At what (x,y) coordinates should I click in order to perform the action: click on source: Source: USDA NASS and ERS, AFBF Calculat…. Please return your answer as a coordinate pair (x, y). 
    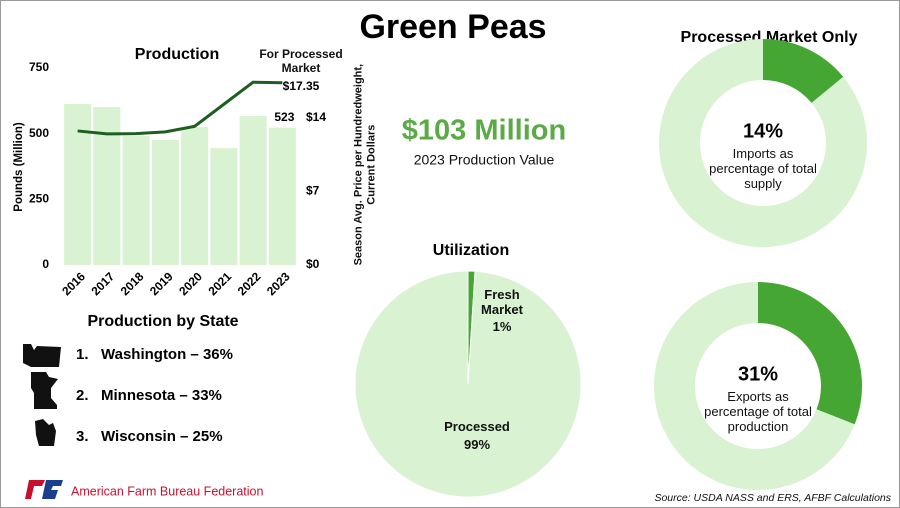
    Looking at the image, I should click on (772, 498).